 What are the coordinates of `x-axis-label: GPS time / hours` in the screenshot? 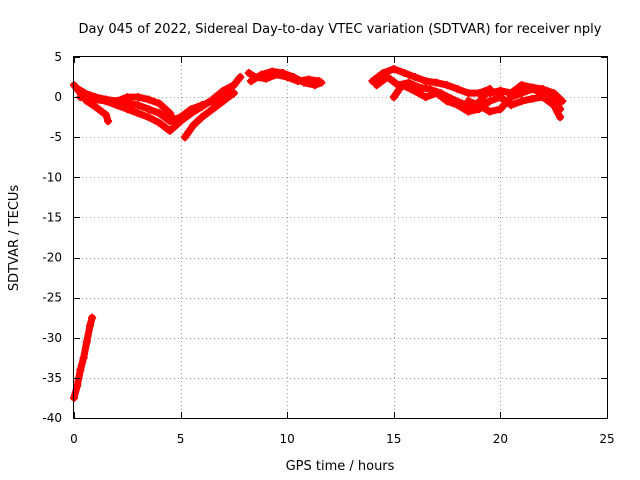 It's located at (340, 466).